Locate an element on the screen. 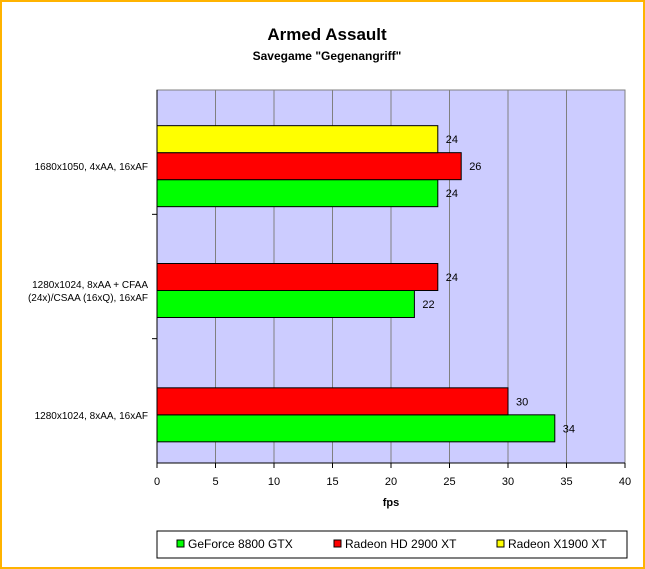 This screenshot has height=569, width=645. x-tick-label: 25 is located at coordinates (449, 482).